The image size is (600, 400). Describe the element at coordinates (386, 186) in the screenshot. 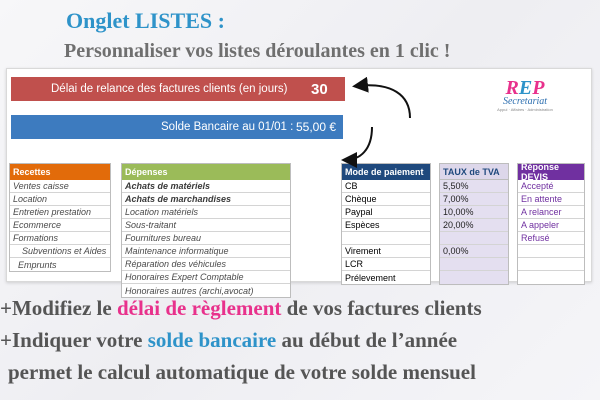

I see `list-item: CB` at that location.